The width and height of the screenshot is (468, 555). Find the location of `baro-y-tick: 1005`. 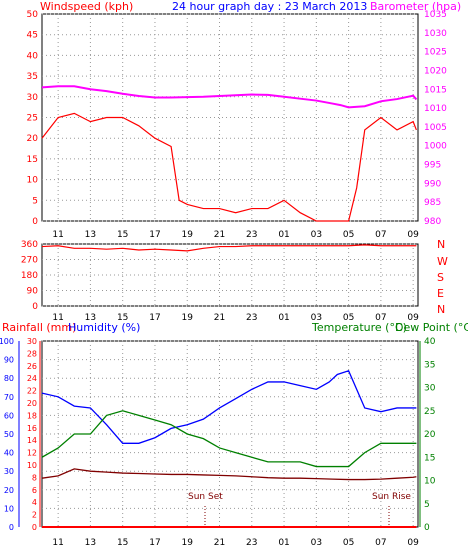

baro-y-tick: 1005 is located at coordinates (435, 128).